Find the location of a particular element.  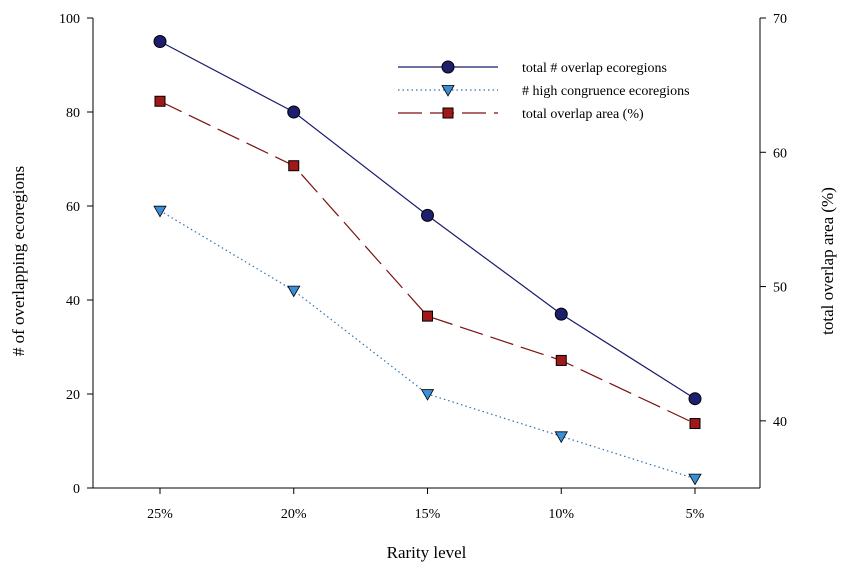

y-left-tick-label: 40 is located at coordinates (73, 301).